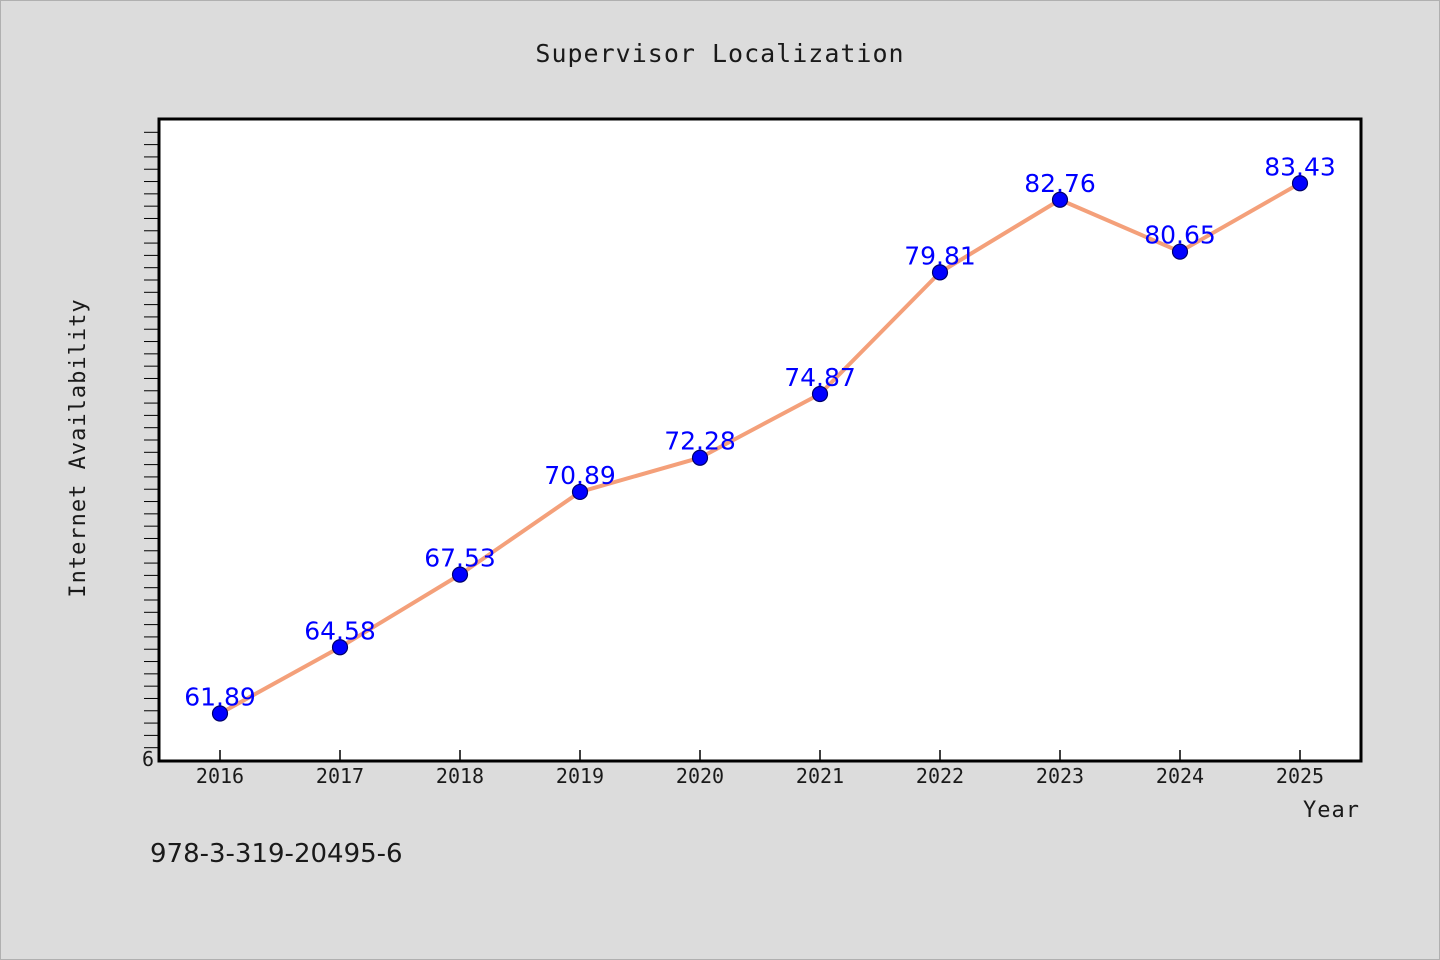 Image resolution: width=1440 pixels, height=960 pixels. I want to click on x-tick-label: 2023, so click(1060, 776).